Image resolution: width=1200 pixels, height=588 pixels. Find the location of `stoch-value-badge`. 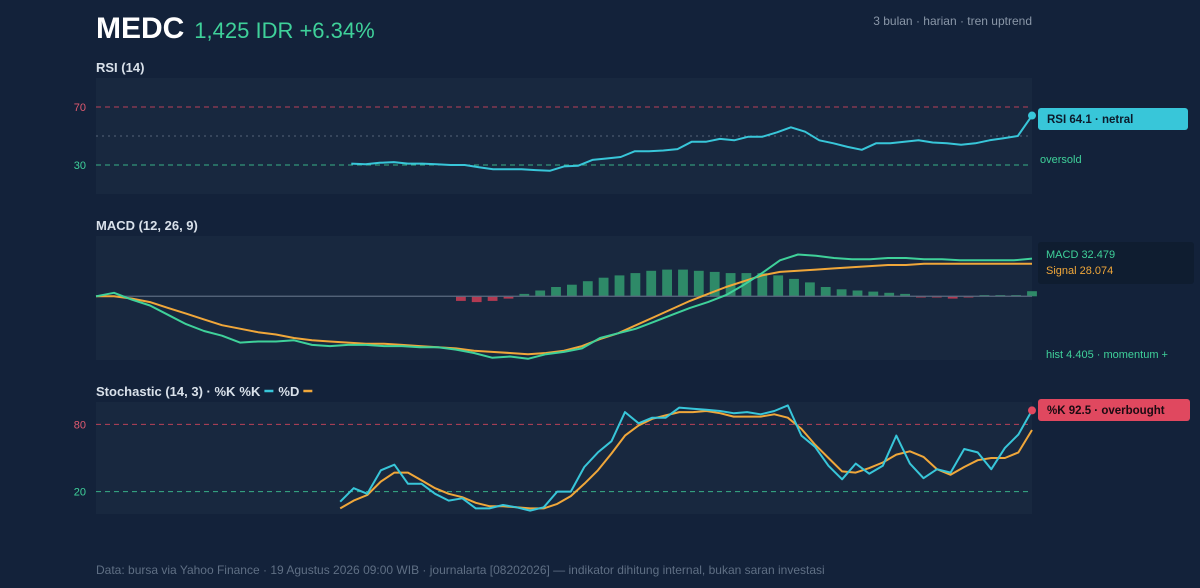

stoch-value-badge is located at coordinates (1114, 410).